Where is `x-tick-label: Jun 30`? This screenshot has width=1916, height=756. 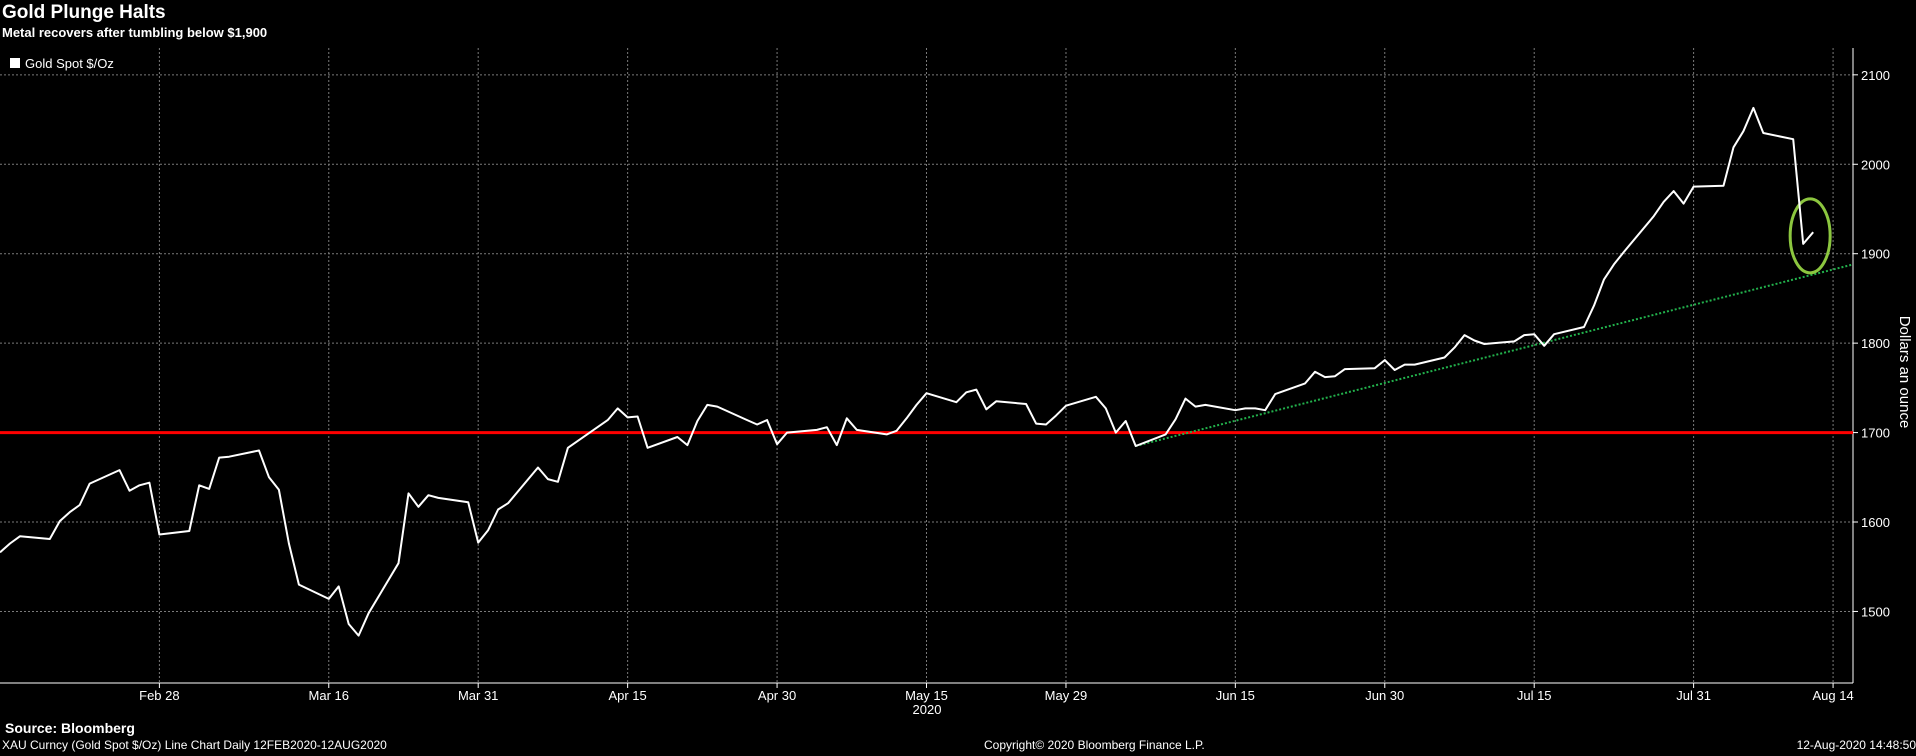 x-tick-label: Jun 30 is located at coordinates (1384, 695).